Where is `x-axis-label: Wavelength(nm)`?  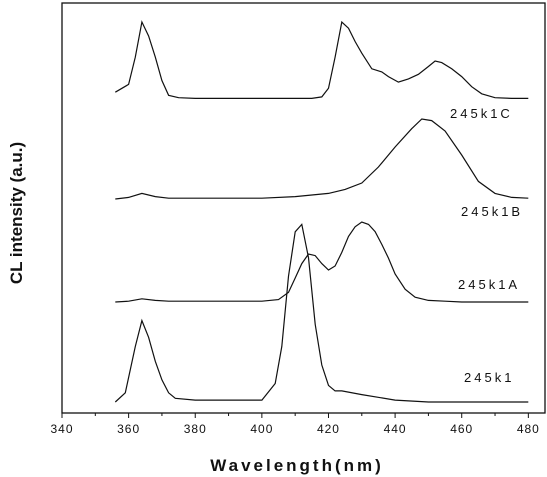 x-axis-label: Wavelength(nm) is located at coordinates (297, 465).